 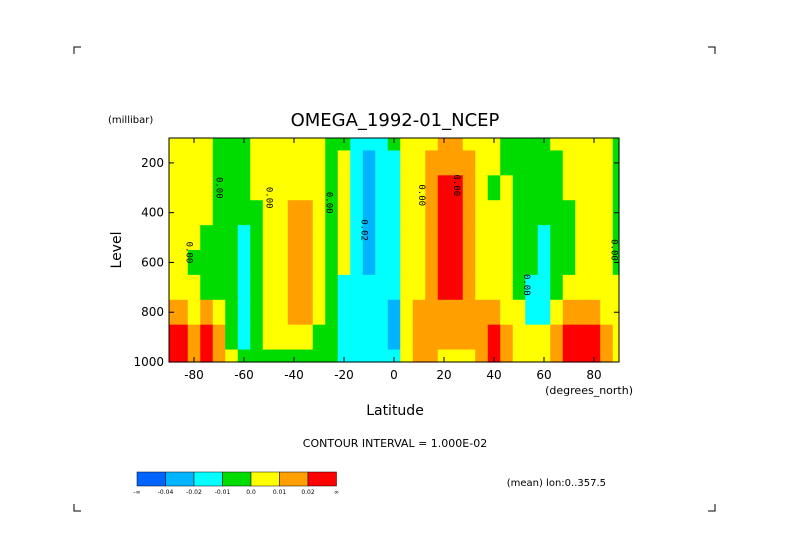 I want to click on colorbar-swatch, so click(x=294, y=479).